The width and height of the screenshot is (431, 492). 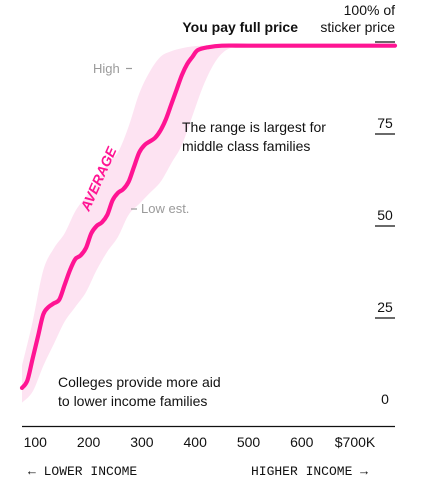 I want to click on x-tick-label: 200, so click(x=89, y=442).